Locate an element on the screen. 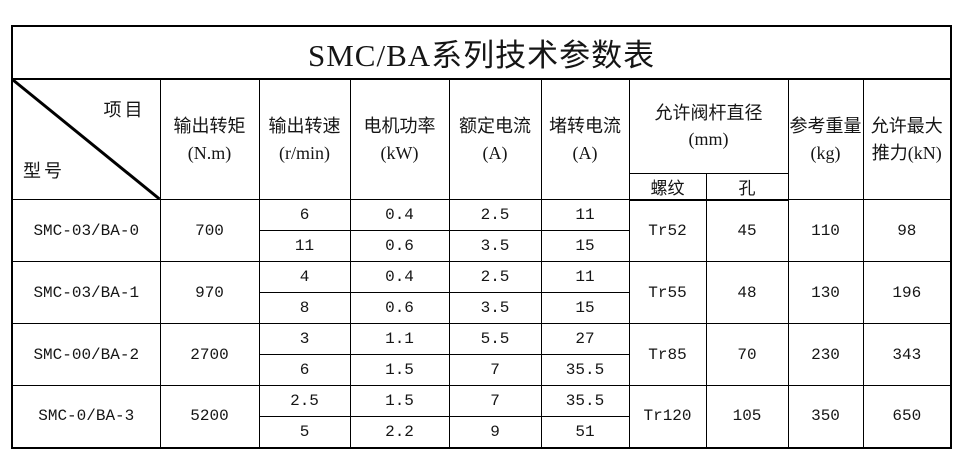  col-header-hole: 孔 is located at coordinates (747, 186).